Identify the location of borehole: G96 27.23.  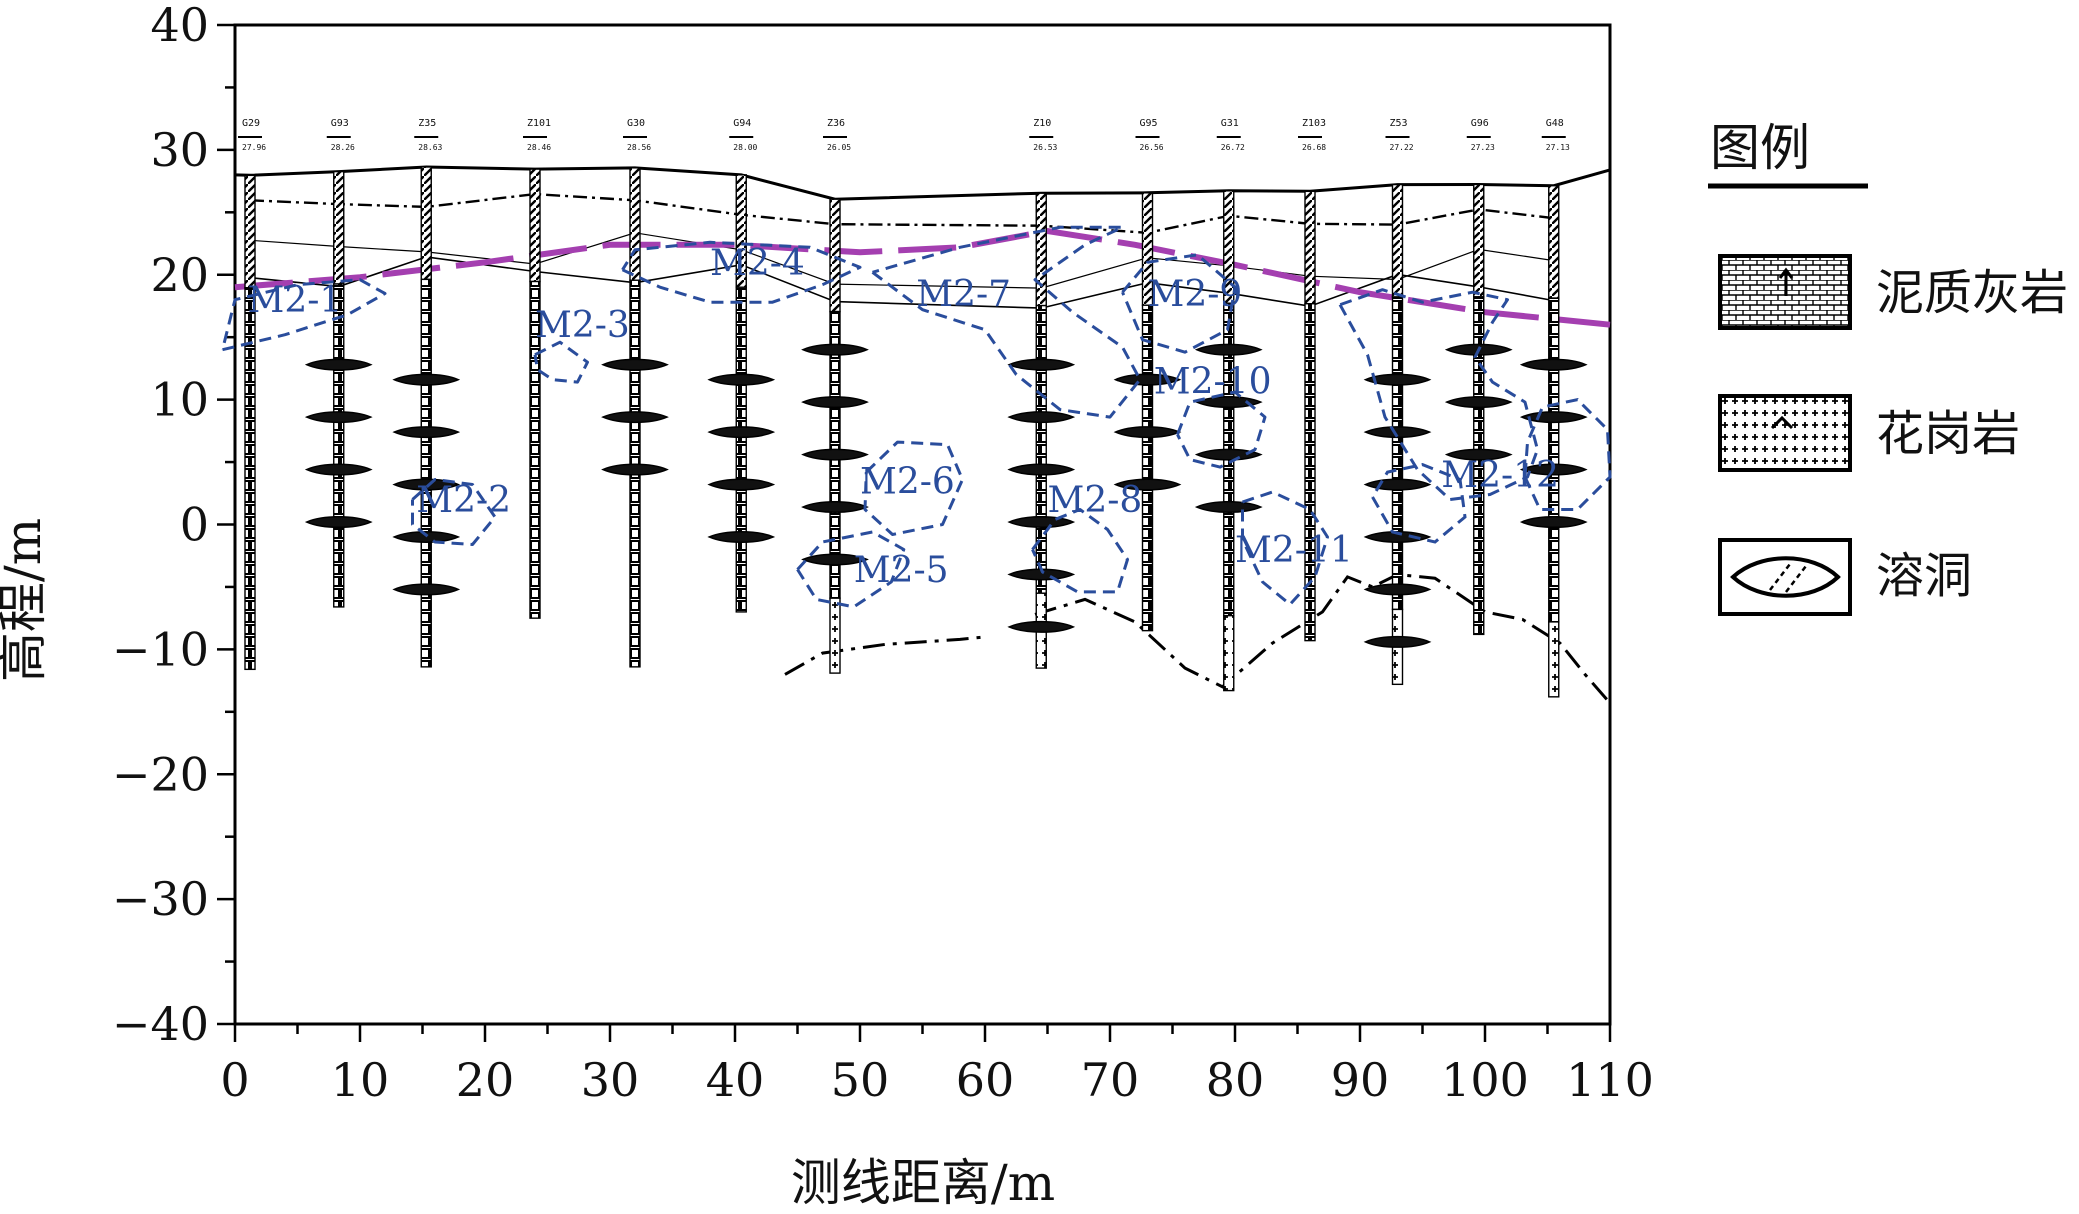
(1478, 377).